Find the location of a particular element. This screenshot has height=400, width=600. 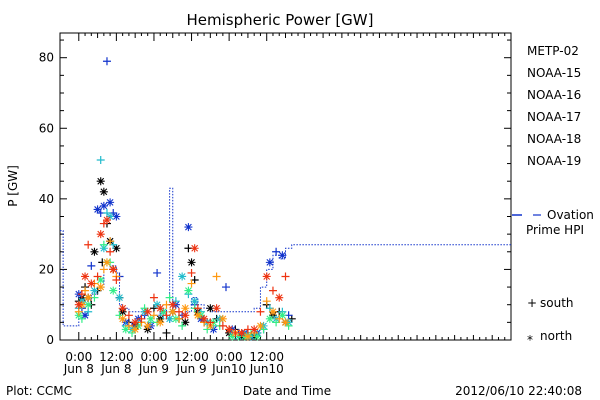

y-tick-label: 80 is located at coordinates (46, 58).